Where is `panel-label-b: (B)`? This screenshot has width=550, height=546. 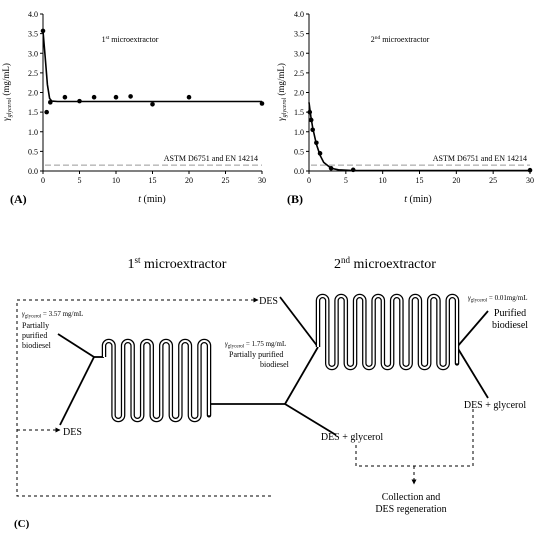 panel-label-b: (B) is located at coordinates (295, 199).